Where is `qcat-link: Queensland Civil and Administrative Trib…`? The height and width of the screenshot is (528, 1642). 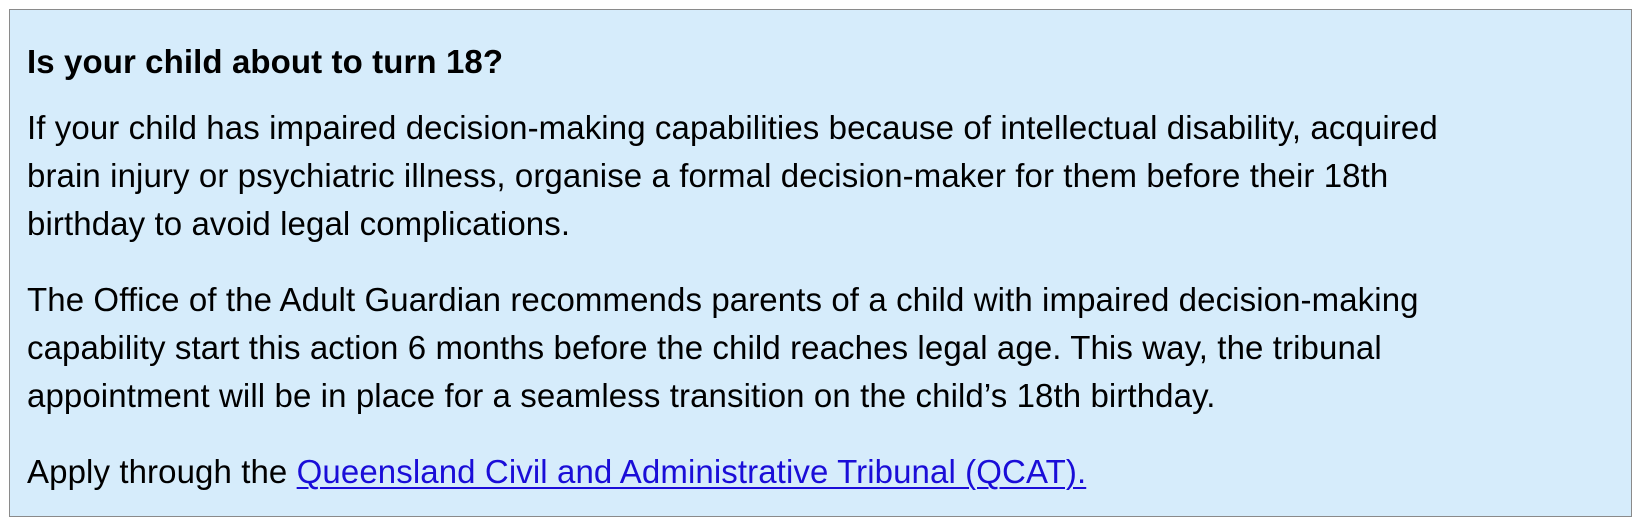 qcat-link: Queensland Civil and Administrative Trib… is located at coordinates (691, 471).